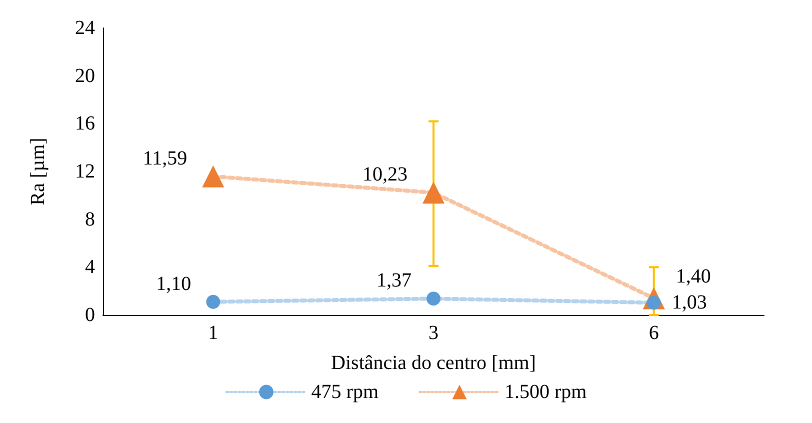 The height and width of the screenshot is (423, 812). What do you see at coordinates (433, 363) in the screenshot?
I see `x-axis-title: Distância do centro [mm]` at bounding box center [433, 363].